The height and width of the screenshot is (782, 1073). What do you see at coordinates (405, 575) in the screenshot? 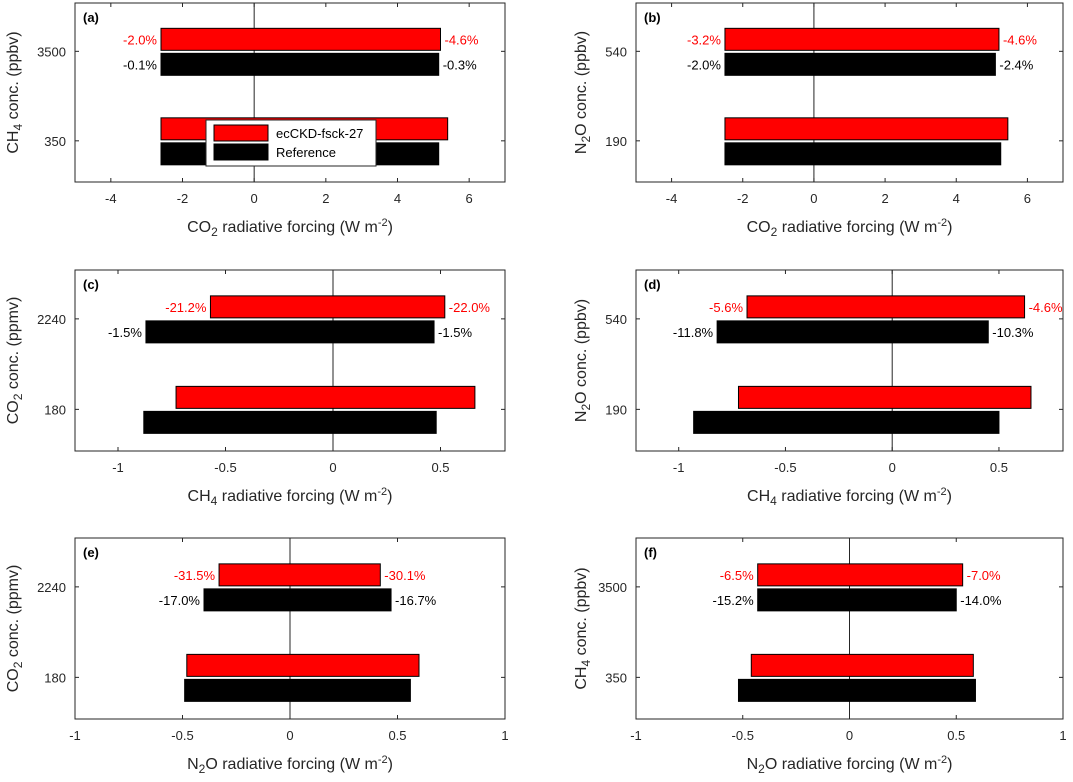
I see `data-label-right: -30.1%` at bounding box center [405, 575].